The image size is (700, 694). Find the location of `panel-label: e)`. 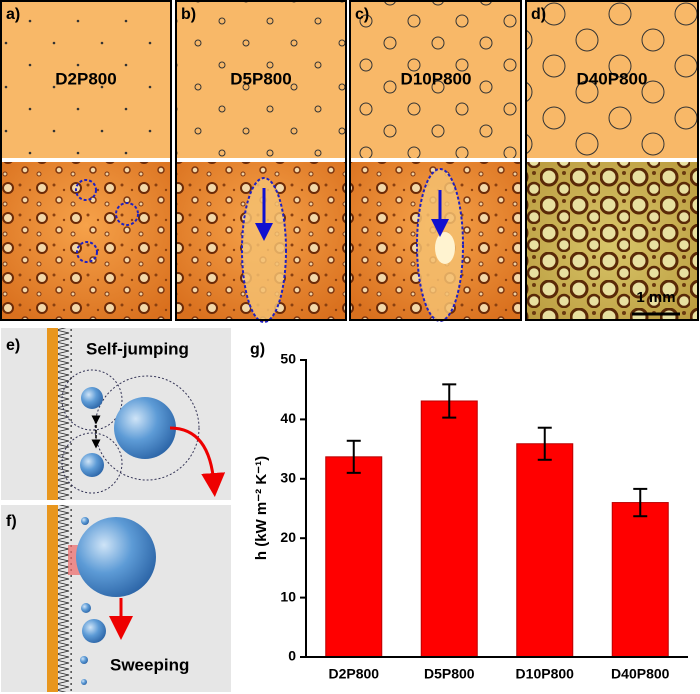

panel-label: e) is located at coordinates (13, 345).